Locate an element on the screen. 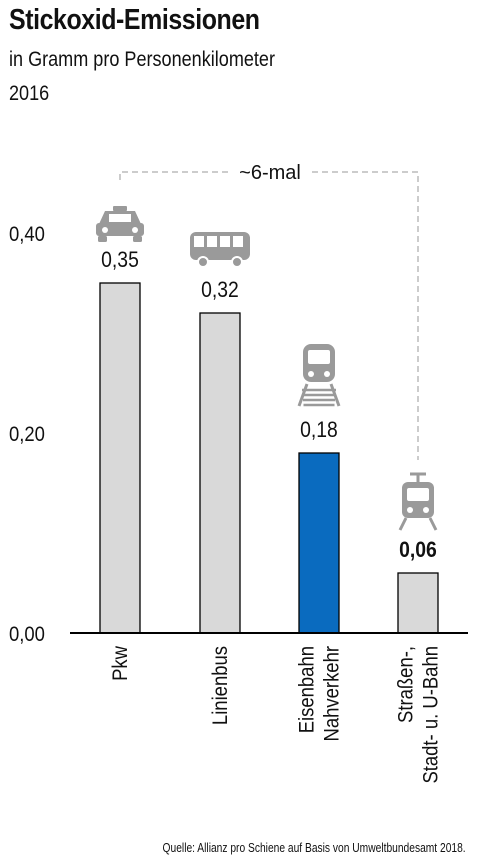 Image resolution: width=478 pixels, height=867 pixels. train-icon is located at coordinates (319, 375).